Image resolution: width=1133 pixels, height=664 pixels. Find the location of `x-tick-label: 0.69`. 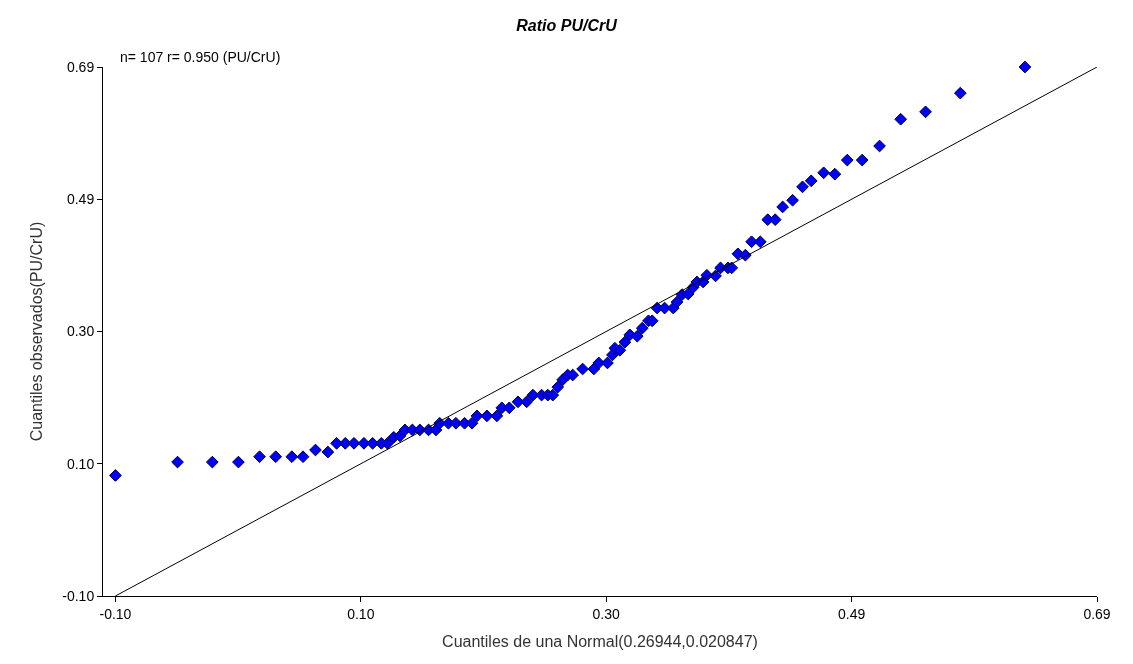

x-tick-label: 0.69 is located at coordinates (1097, 613).